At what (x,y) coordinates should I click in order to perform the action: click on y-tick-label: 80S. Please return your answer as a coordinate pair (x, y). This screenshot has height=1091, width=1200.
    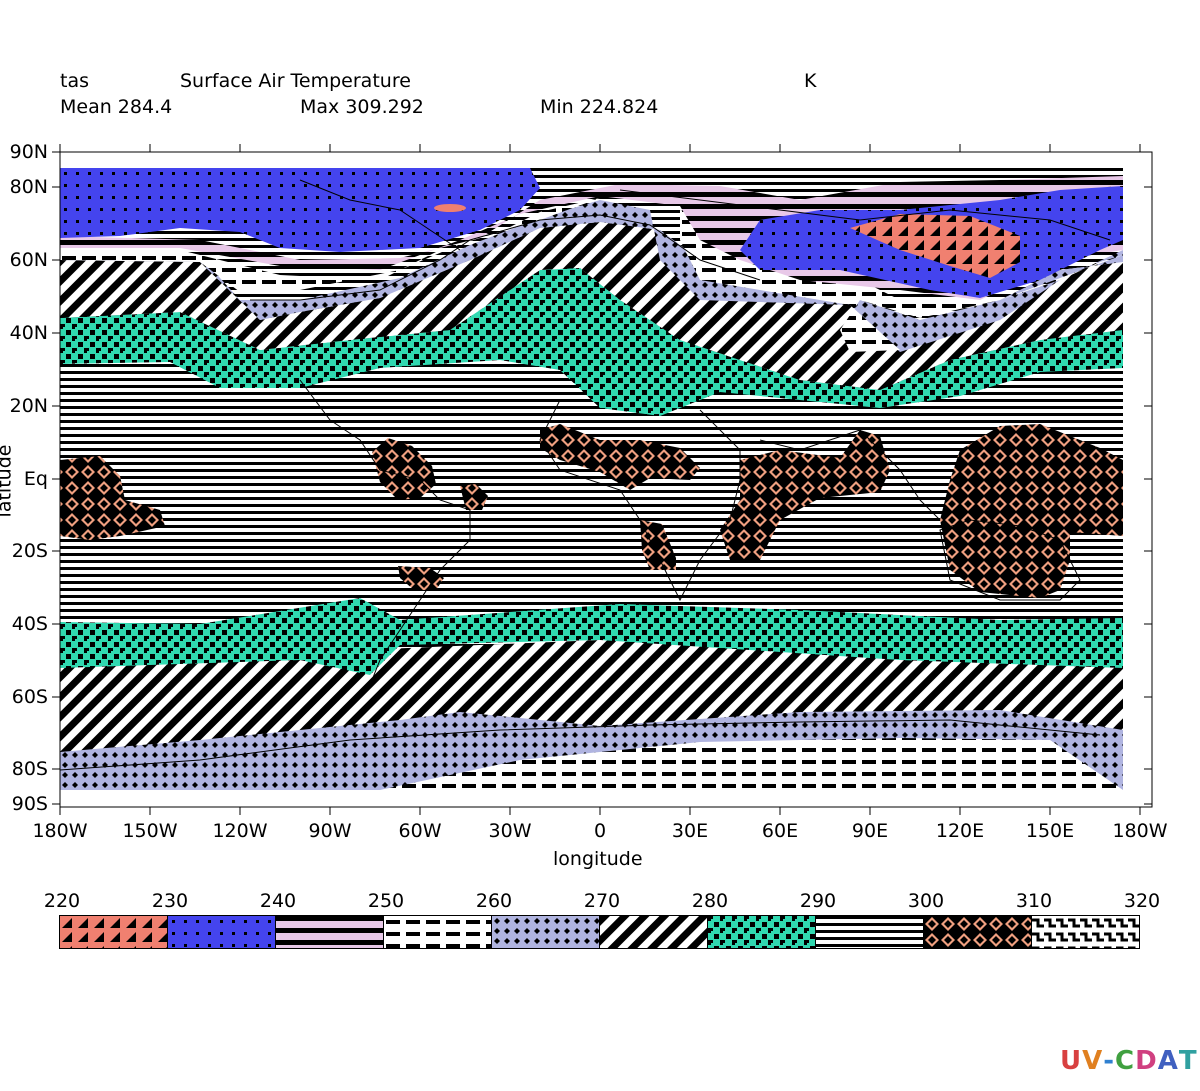
    Looking at the image, I should click on (29, 769).